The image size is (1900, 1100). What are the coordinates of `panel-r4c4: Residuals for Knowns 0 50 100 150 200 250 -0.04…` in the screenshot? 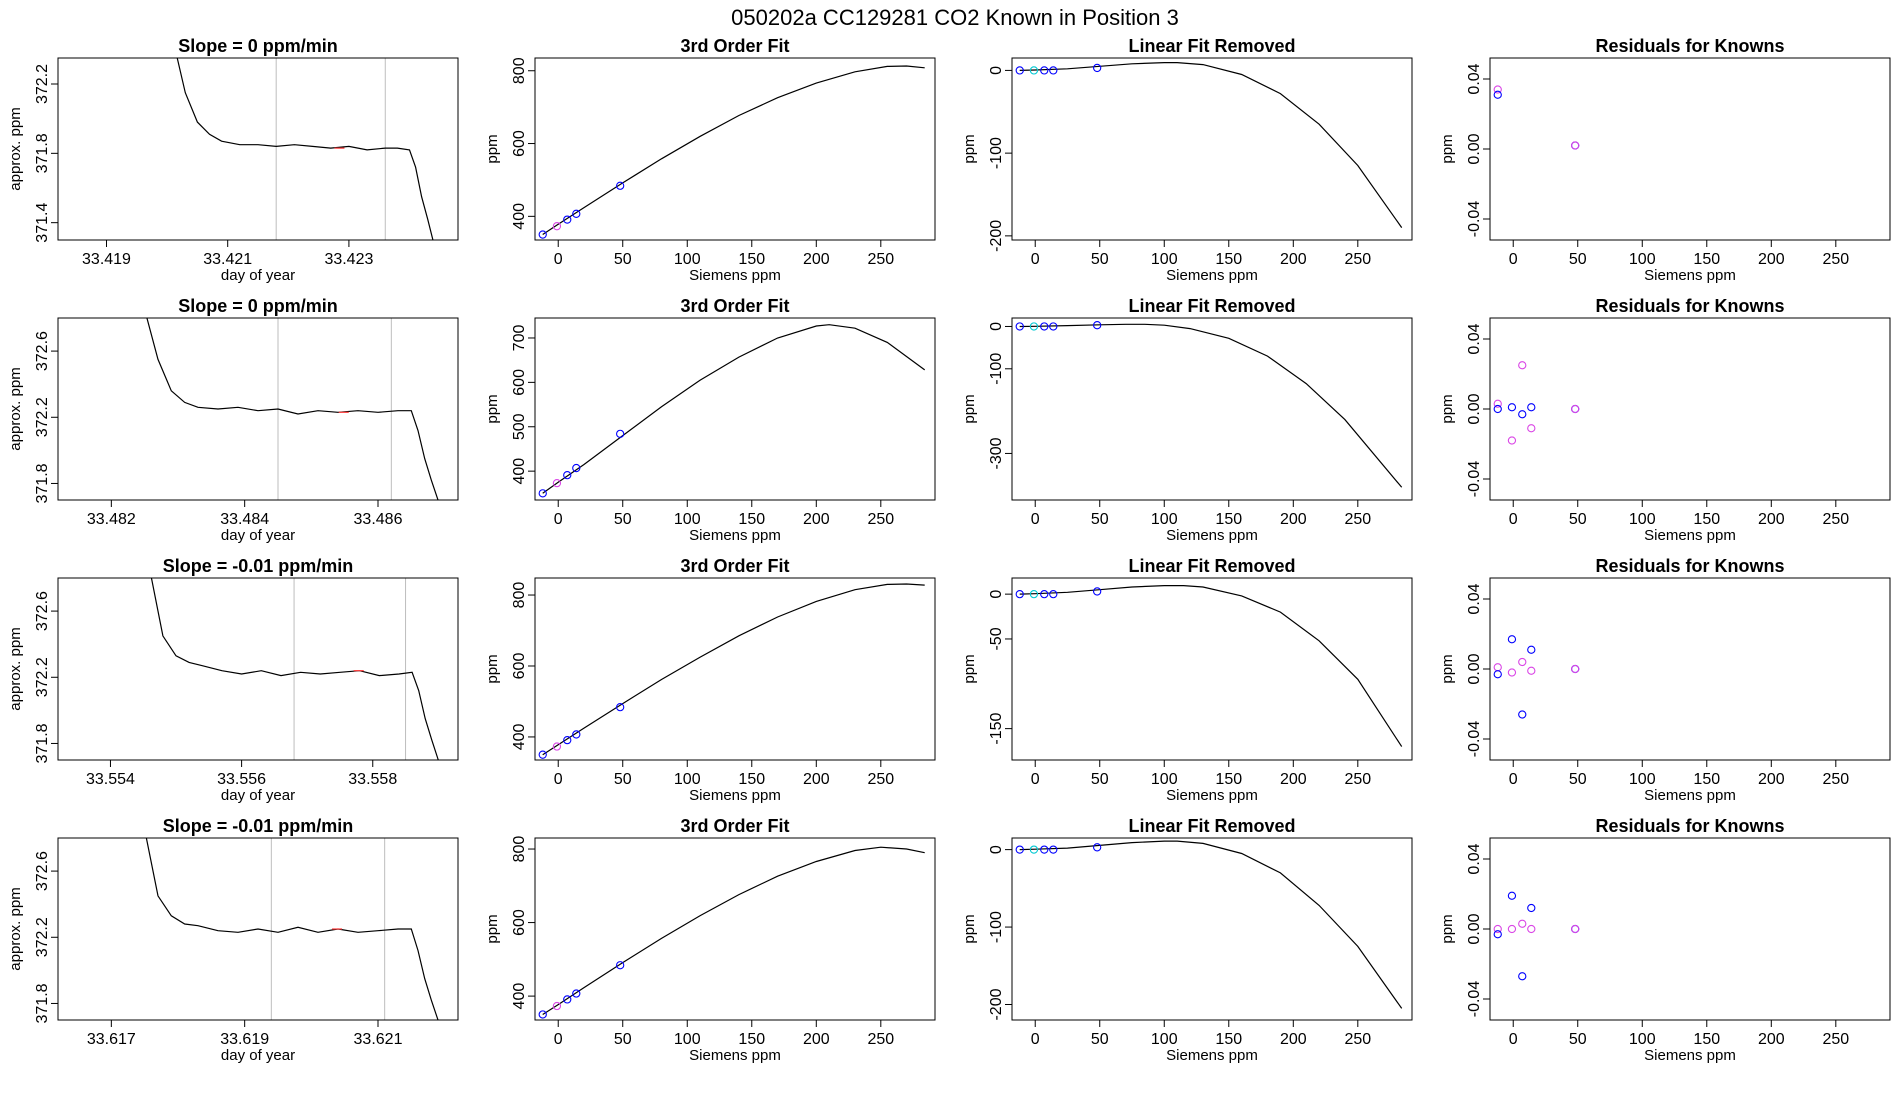 It's located at (1665, 940).